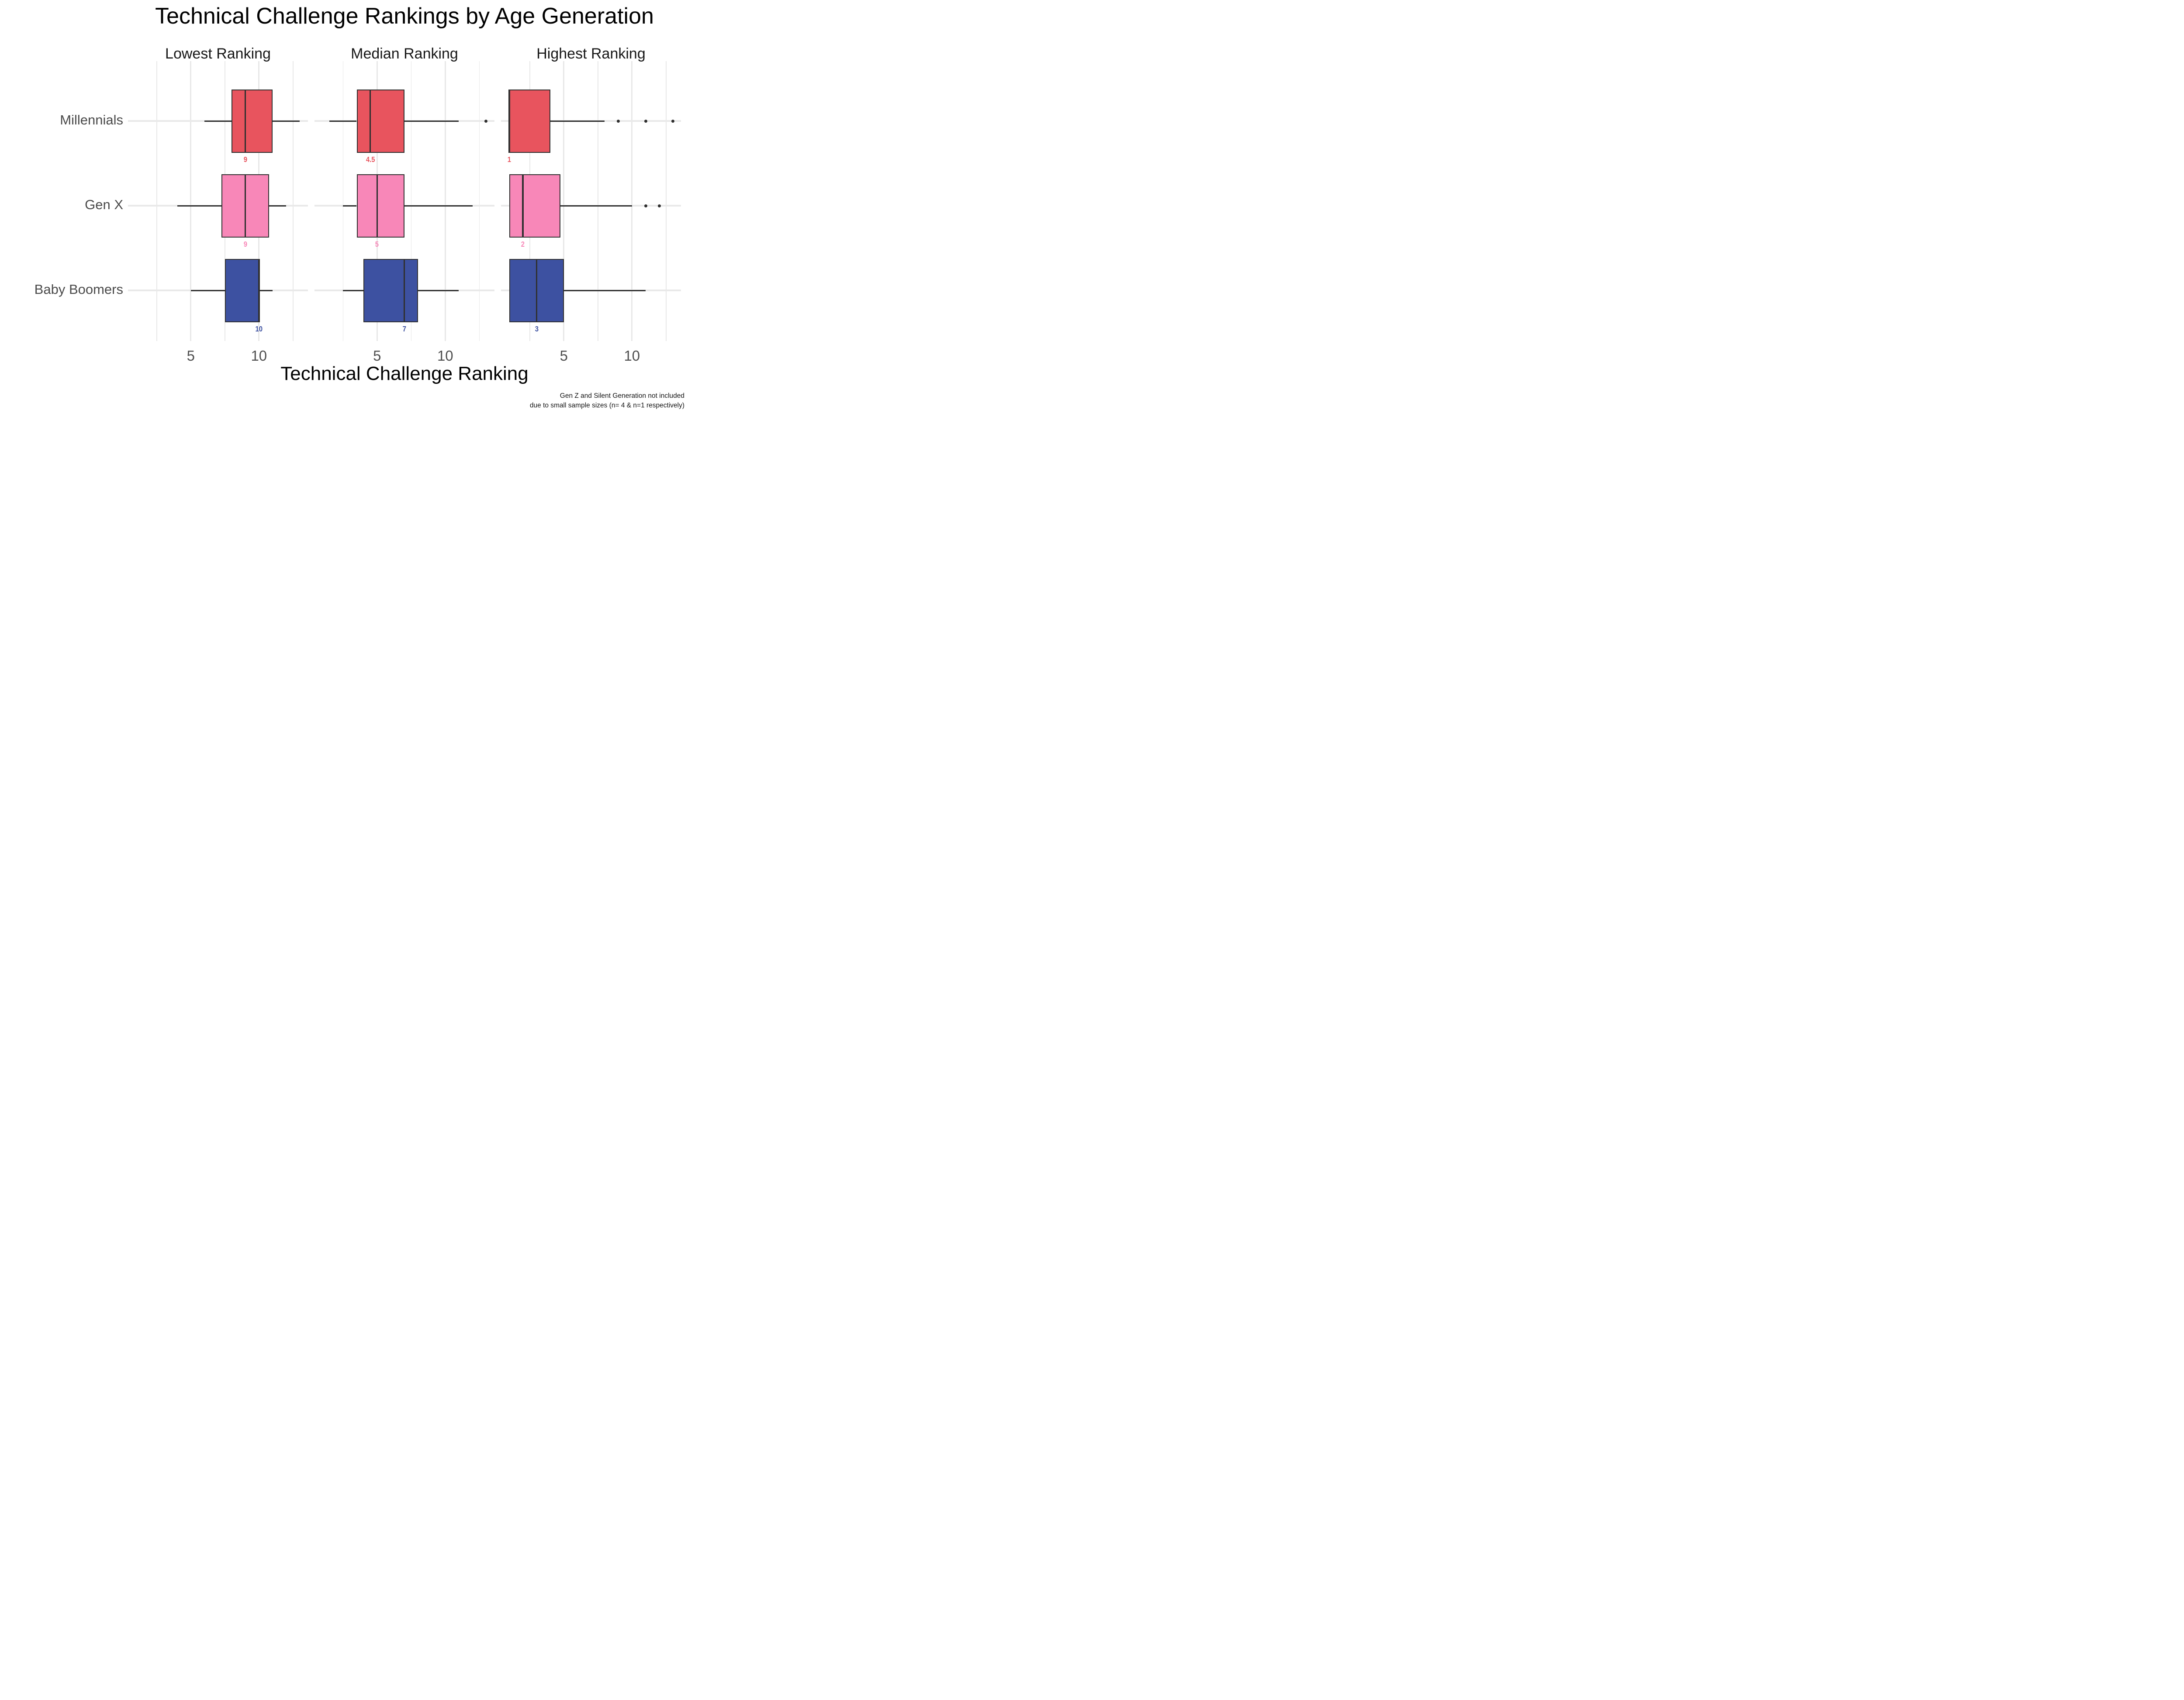  What do you see at coordinates (218, 53) in the screenshot?
I see `facet-title-lowest-ranking: Lowest Ranking` at bounding box center [218, 53].